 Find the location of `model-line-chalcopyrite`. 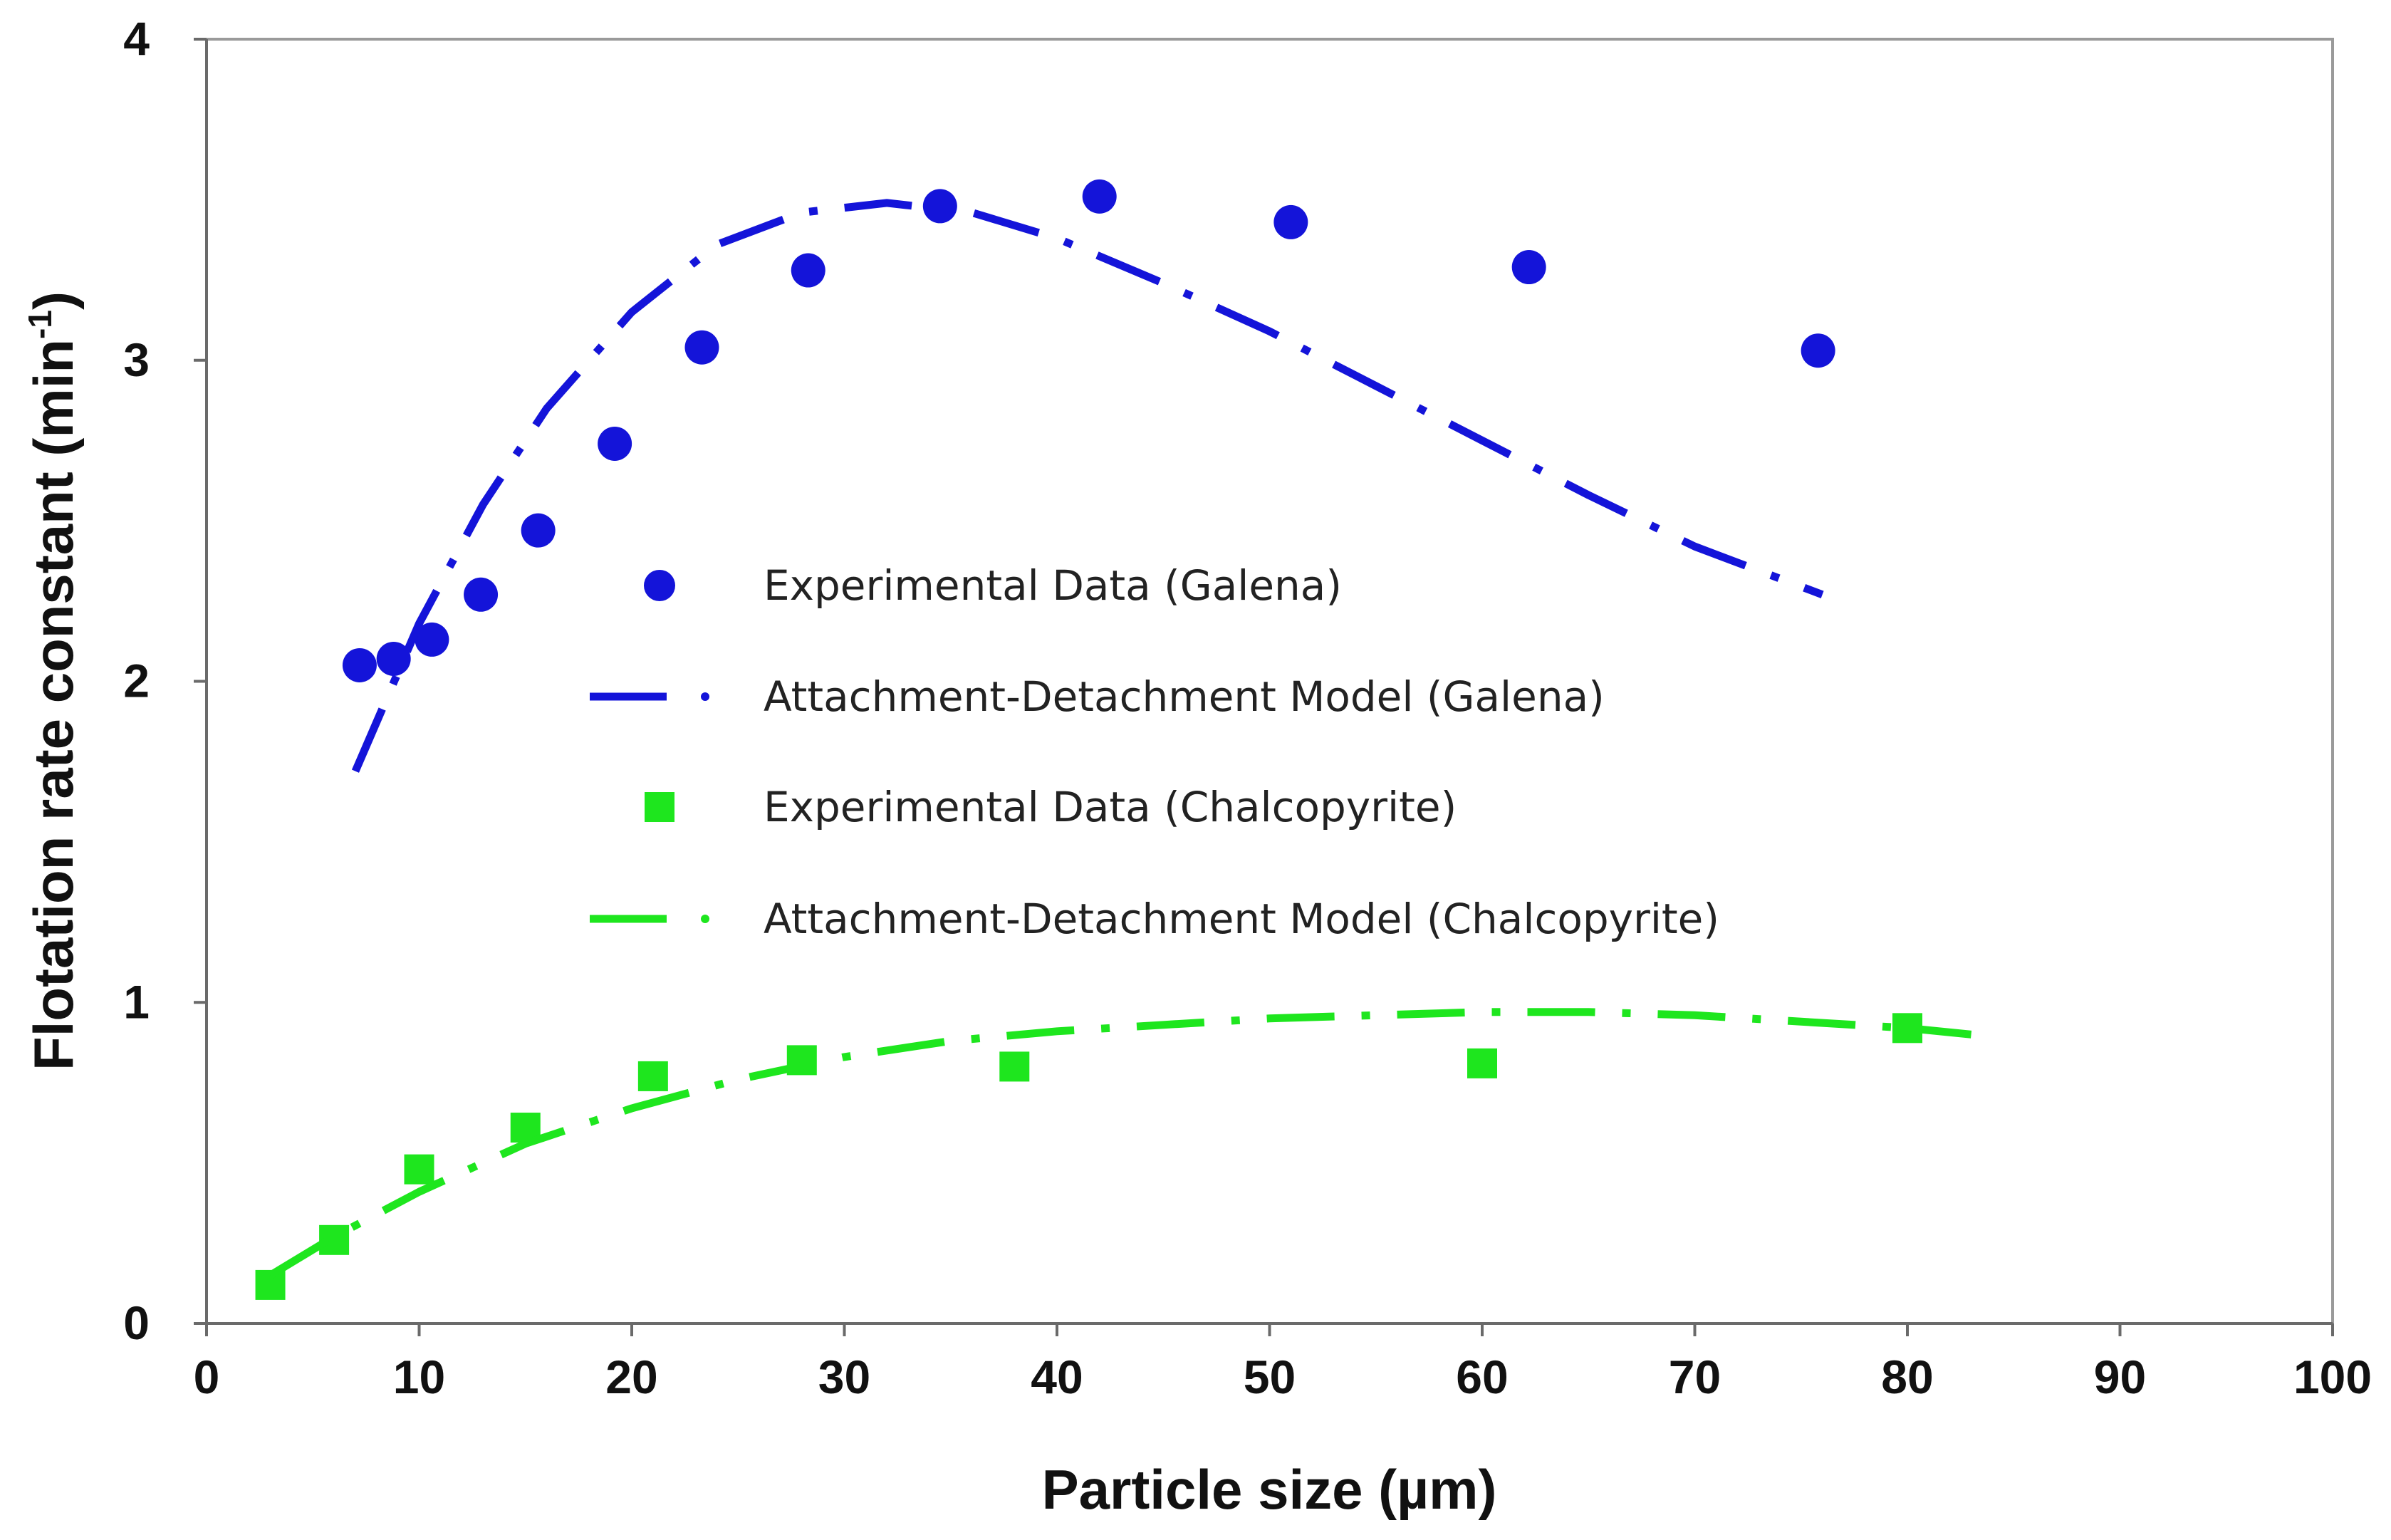

model-line-chalcopyrite is located at coordinates (1120, 1144).